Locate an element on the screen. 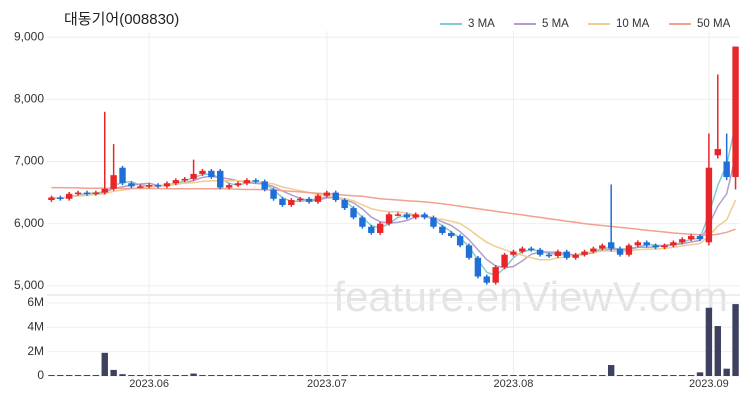 This screenshot has height=400, width=750. x-tick-label: 2023.07 is located at coordinates (327, 384).